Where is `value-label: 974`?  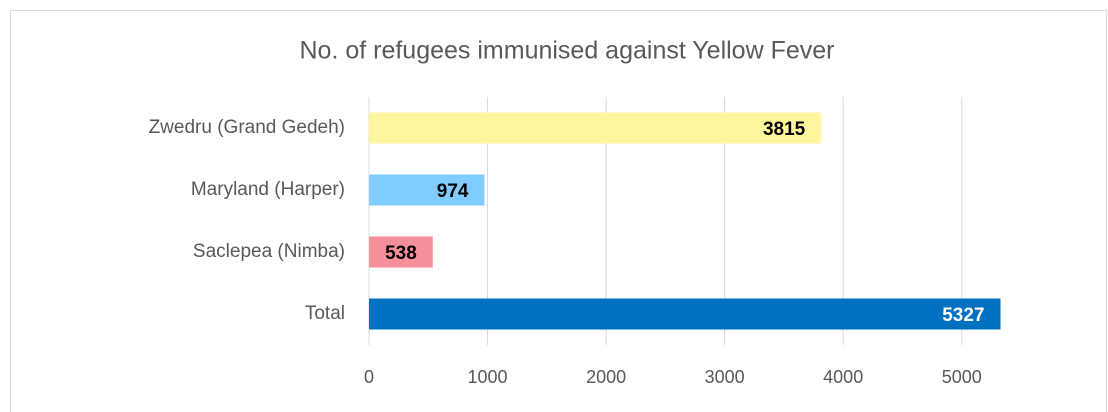 value-label: 974 is located at coordinates (453, 191).